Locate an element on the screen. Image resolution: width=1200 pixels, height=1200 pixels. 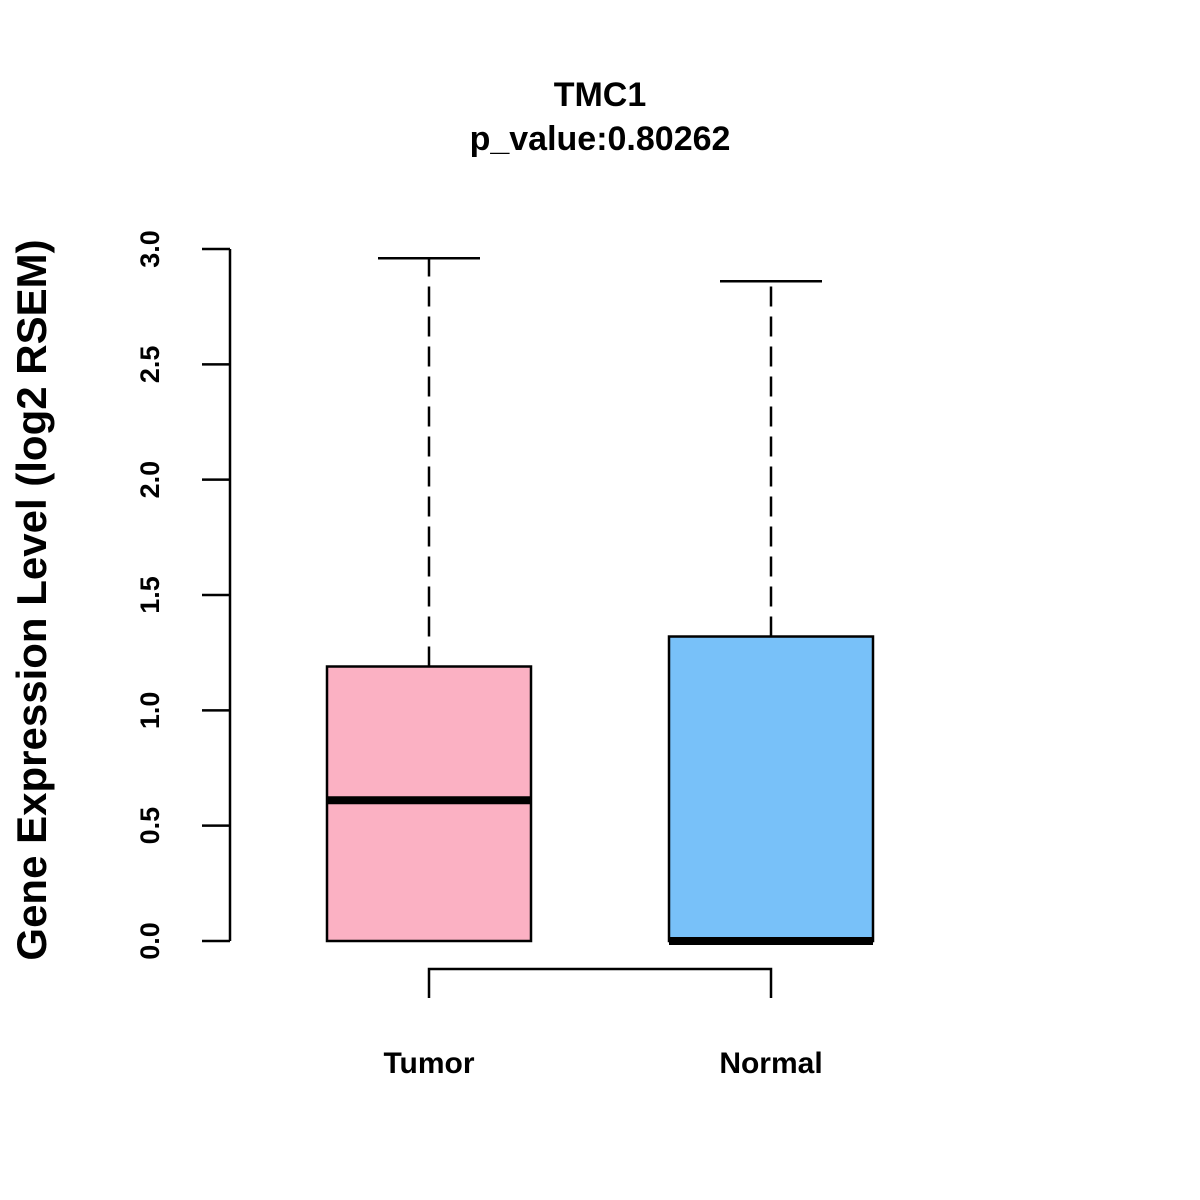
y-tick-label: 3.0 is located at coordinates (150, 249).